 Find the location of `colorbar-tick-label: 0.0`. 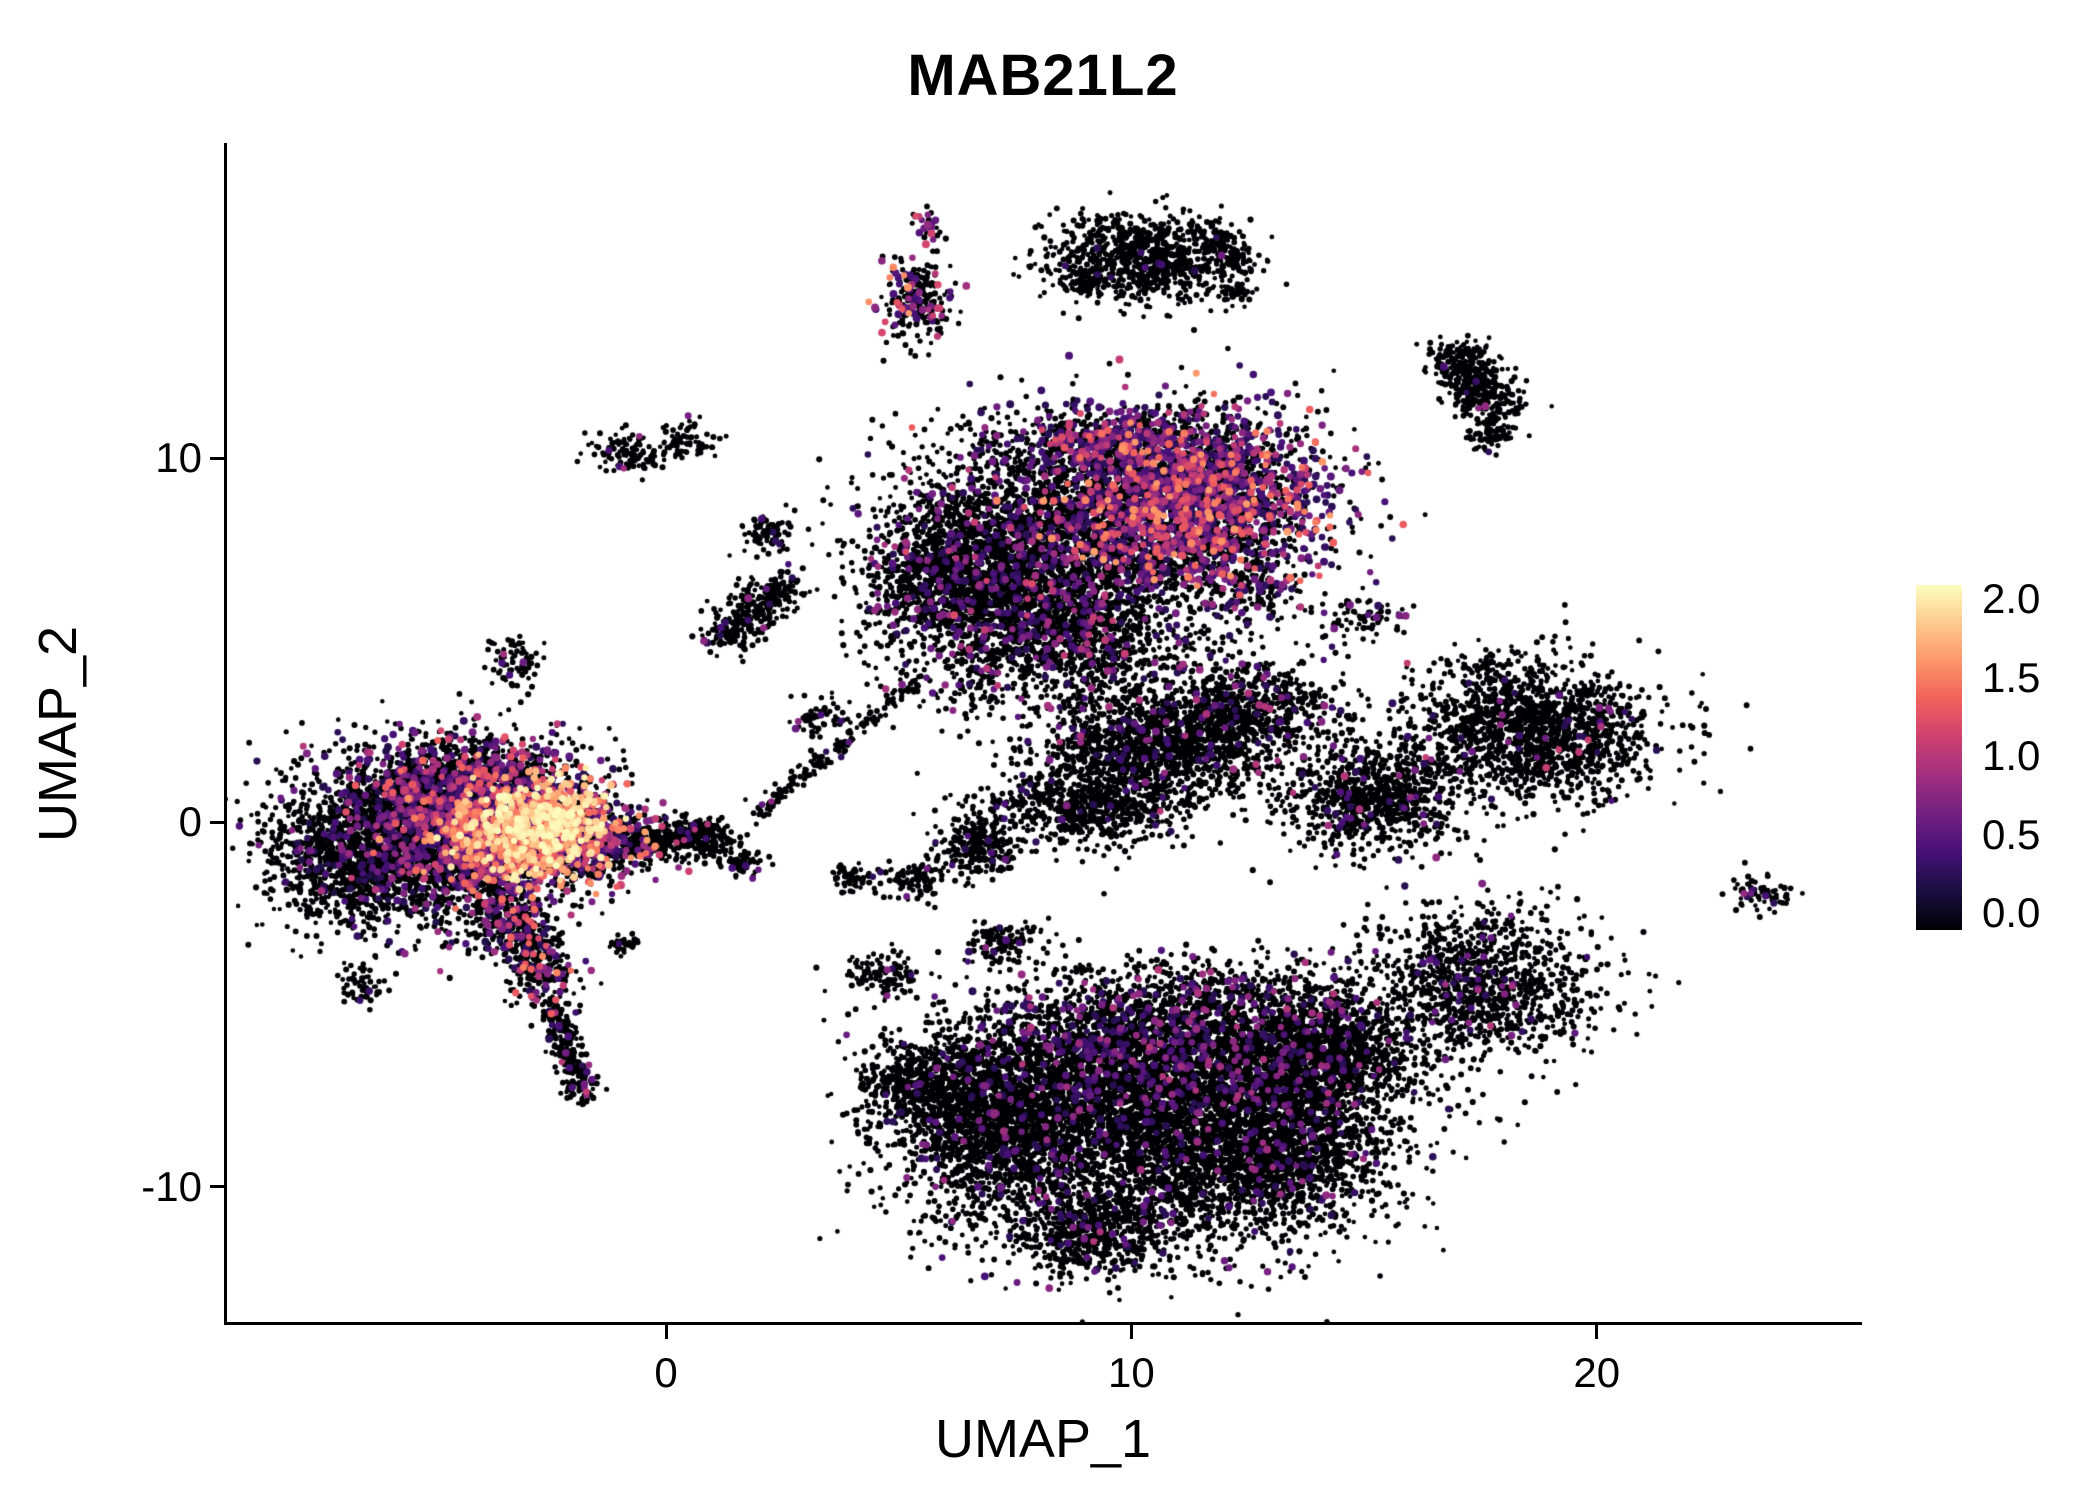

colorbar-tick-label: 0.0 is located at coordinates (2011, 912).